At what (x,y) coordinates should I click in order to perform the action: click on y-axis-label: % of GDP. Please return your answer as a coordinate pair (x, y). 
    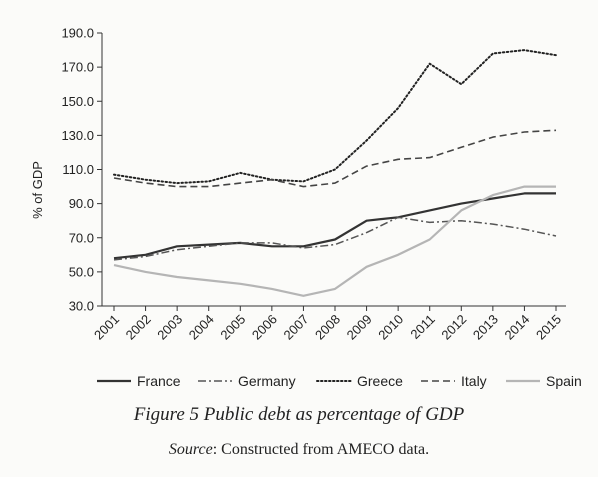
    Looking at the image, I should click on (37, 190).